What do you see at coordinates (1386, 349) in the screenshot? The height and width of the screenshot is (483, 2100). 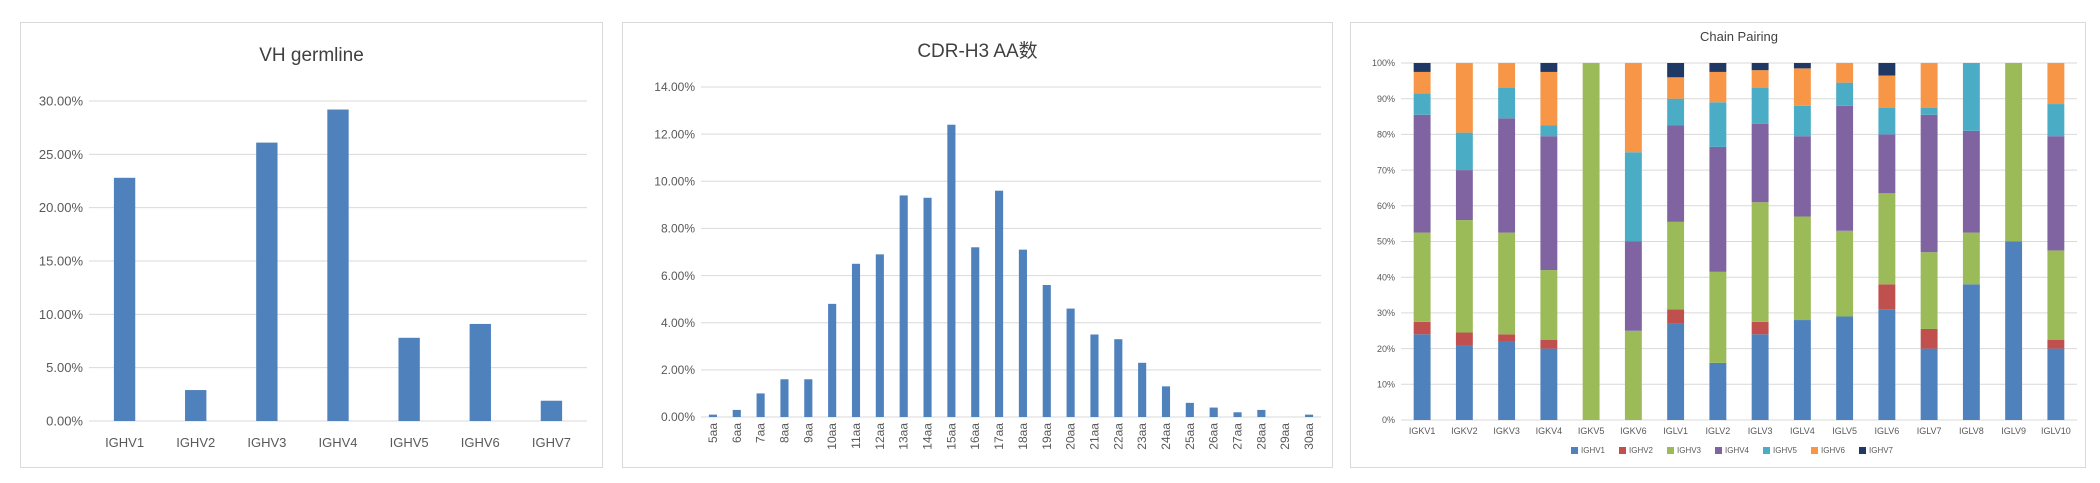 I see `y-tick-label: 20%` at bounding box center [1386, 349].